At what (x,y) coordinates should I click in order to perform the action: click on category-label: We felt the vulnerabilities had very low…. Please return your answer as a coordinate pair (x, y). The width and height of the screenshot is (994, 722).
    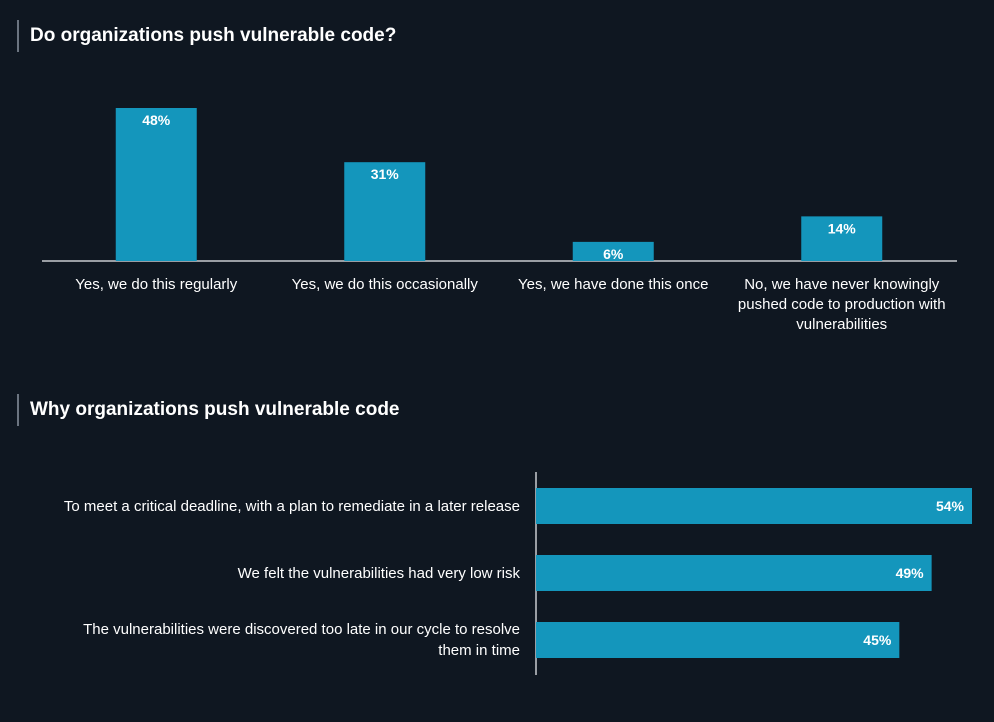
    Looking at the image, I should click on (379, 573).